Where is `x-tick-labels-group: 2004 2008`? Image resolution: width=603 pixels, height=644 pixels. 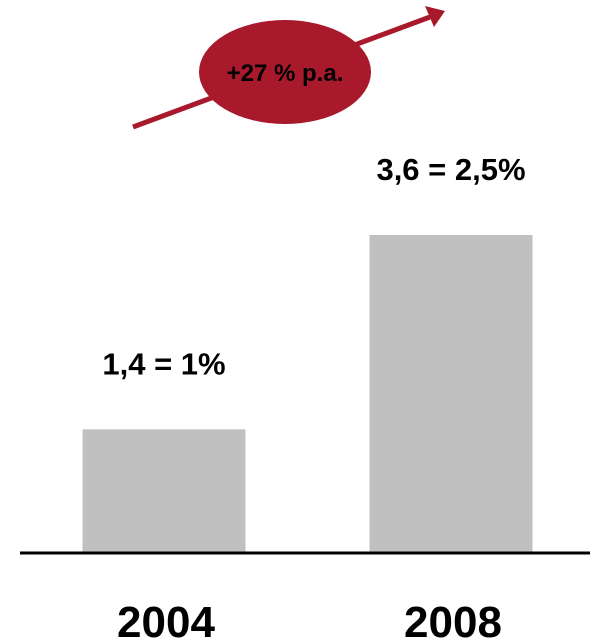 x-tick-labels-group: 2004 2008 is located at coordinates (309, 621).